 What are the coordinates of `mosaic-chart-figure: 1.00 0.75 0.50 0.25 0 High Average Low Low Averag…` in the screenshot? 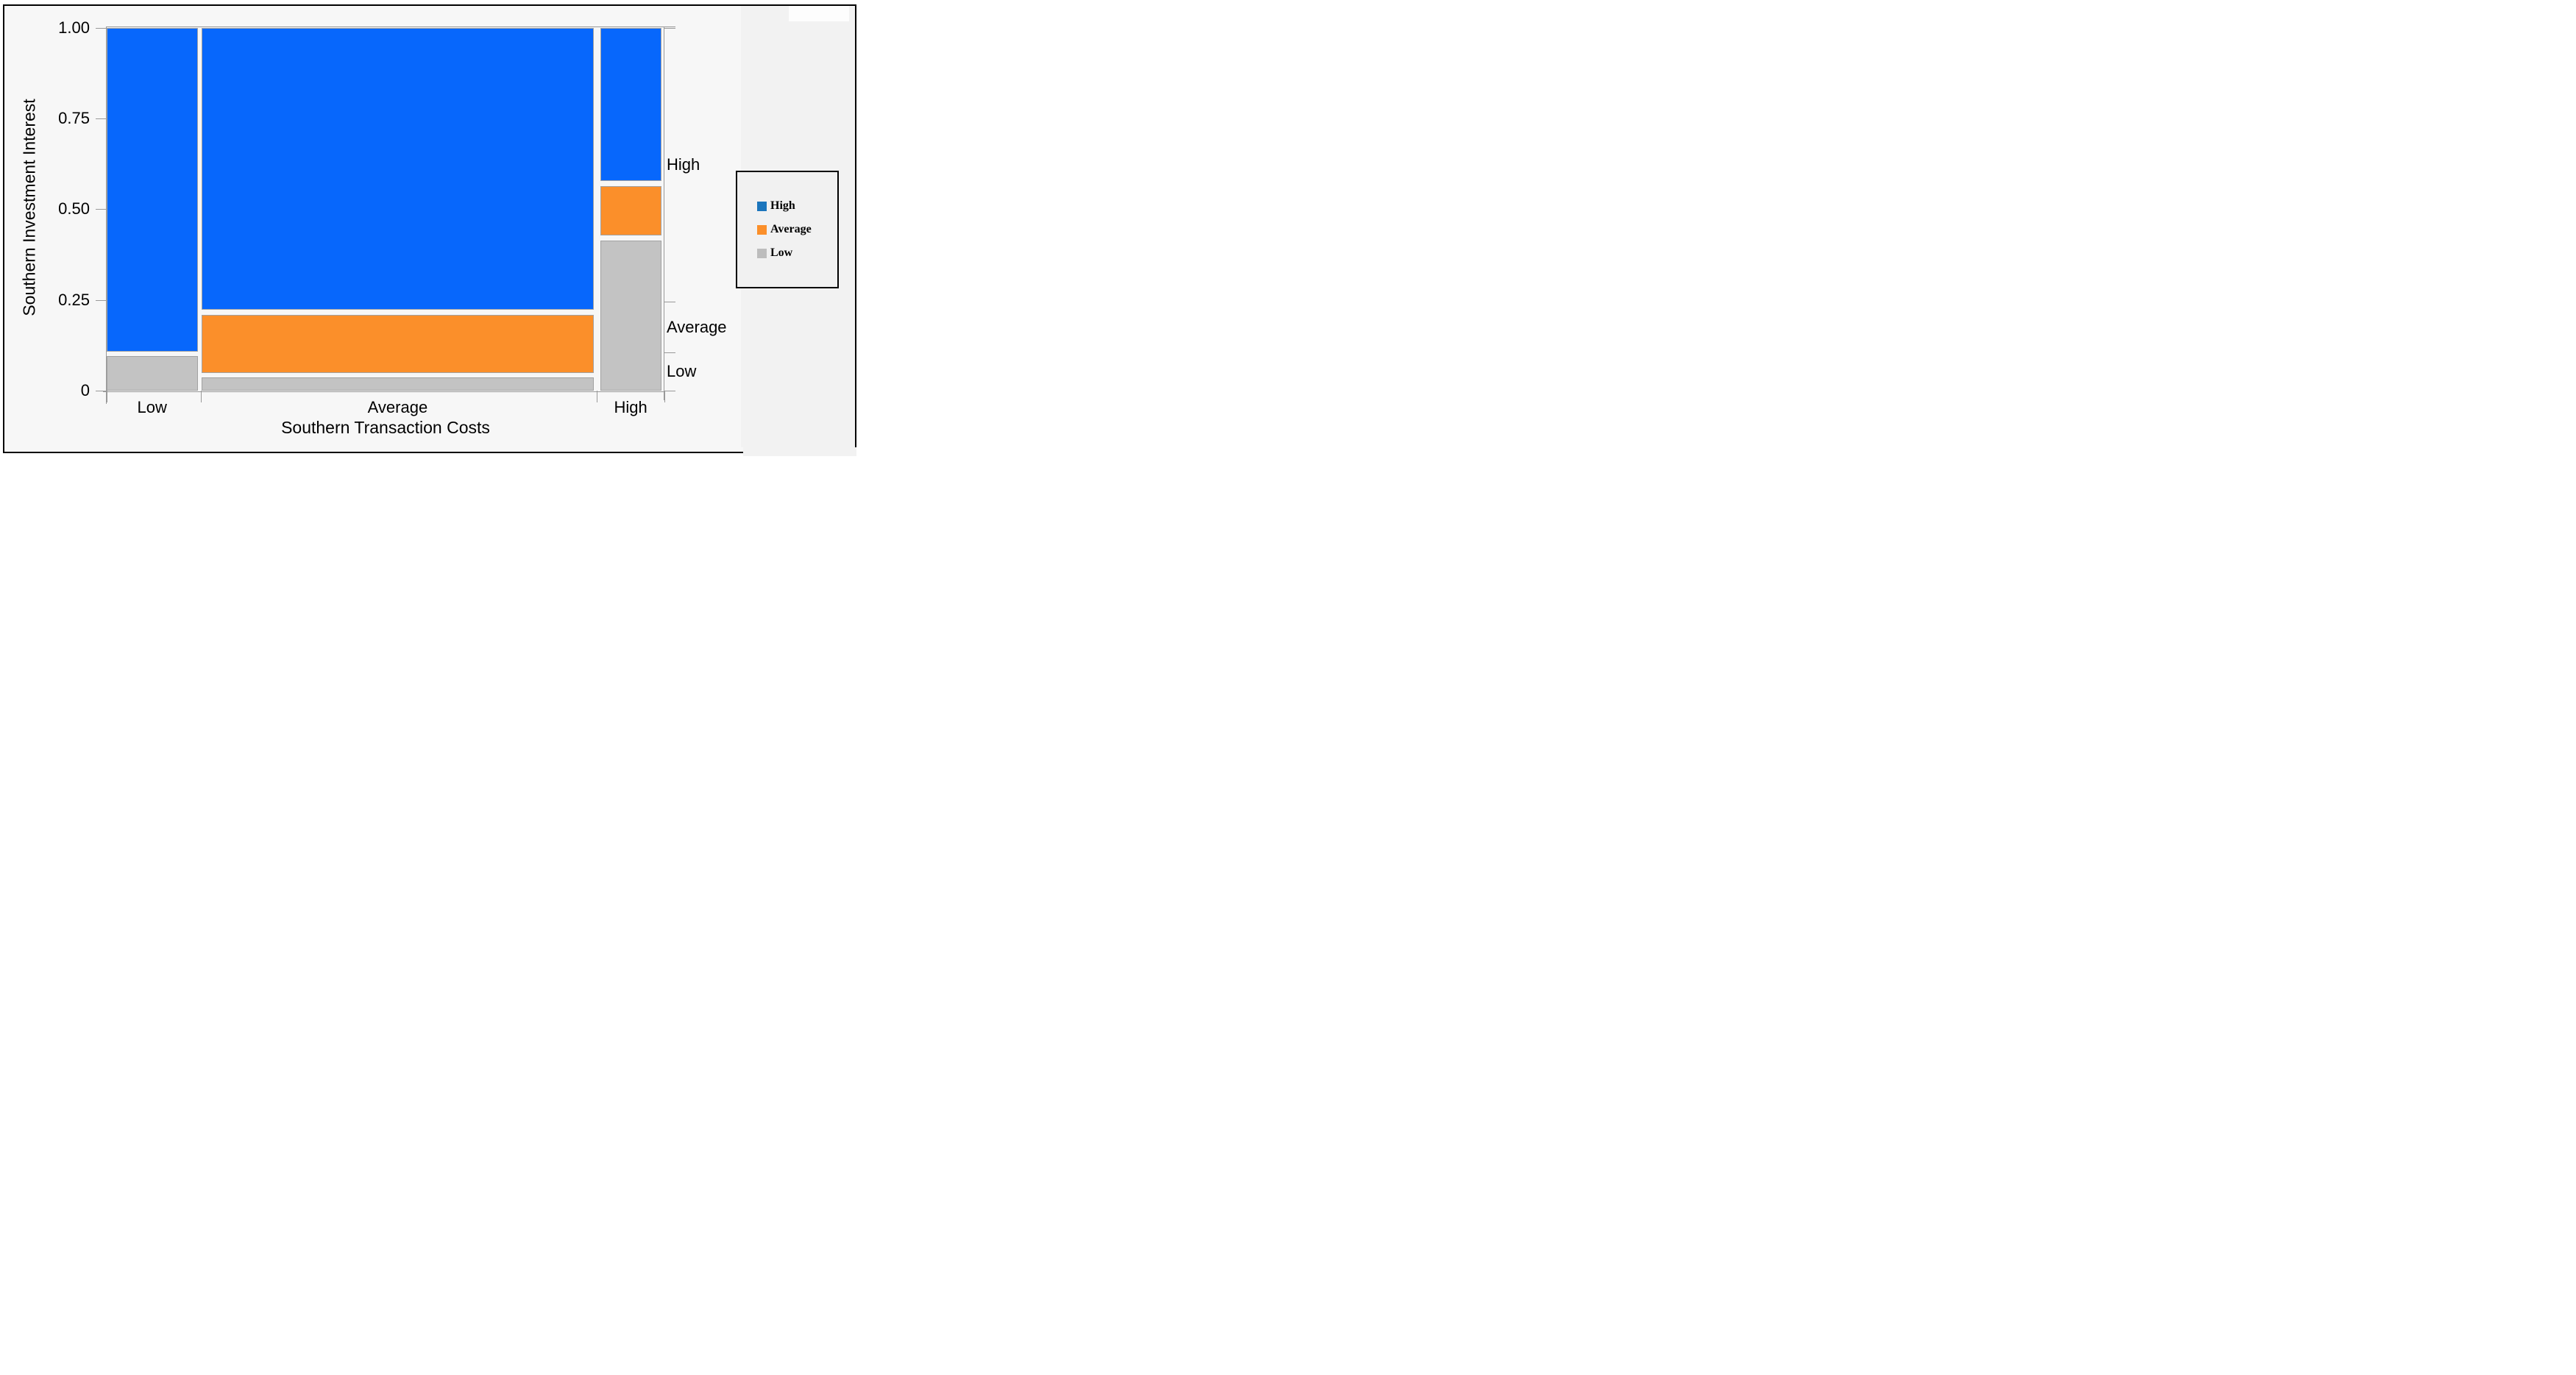 It's located at (429, 229).